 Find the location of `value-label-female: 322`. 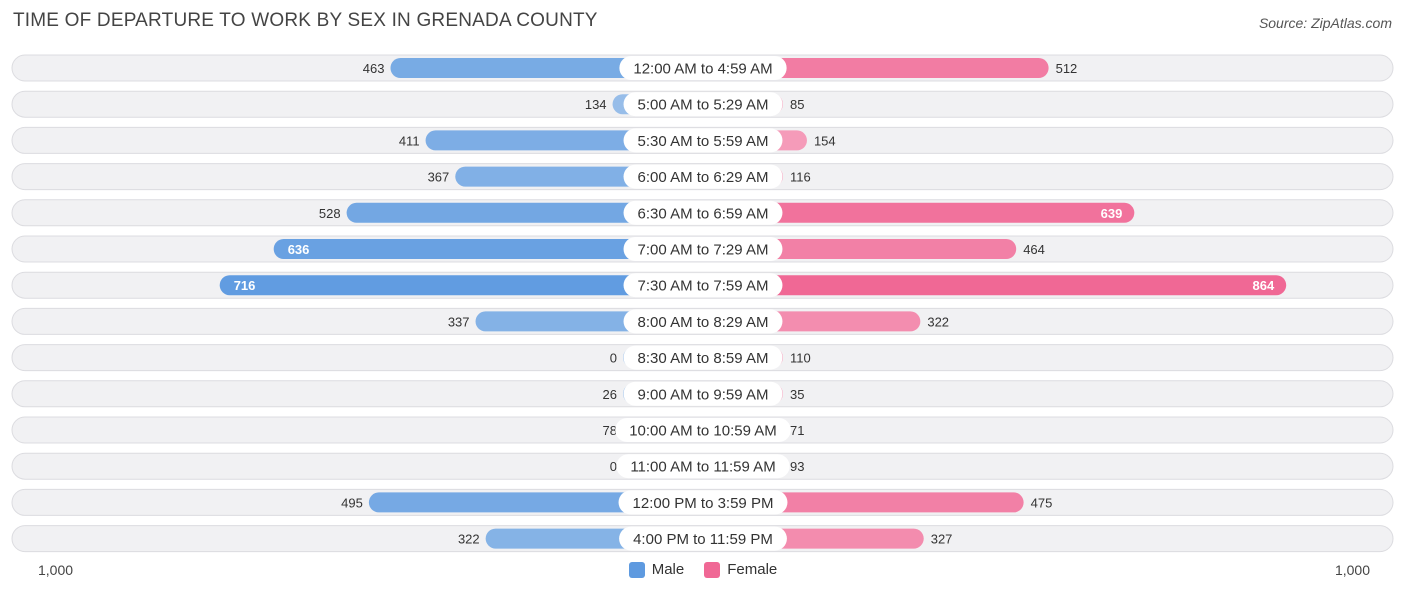

value-label-female: 322 is located at coordinates (938, 321).